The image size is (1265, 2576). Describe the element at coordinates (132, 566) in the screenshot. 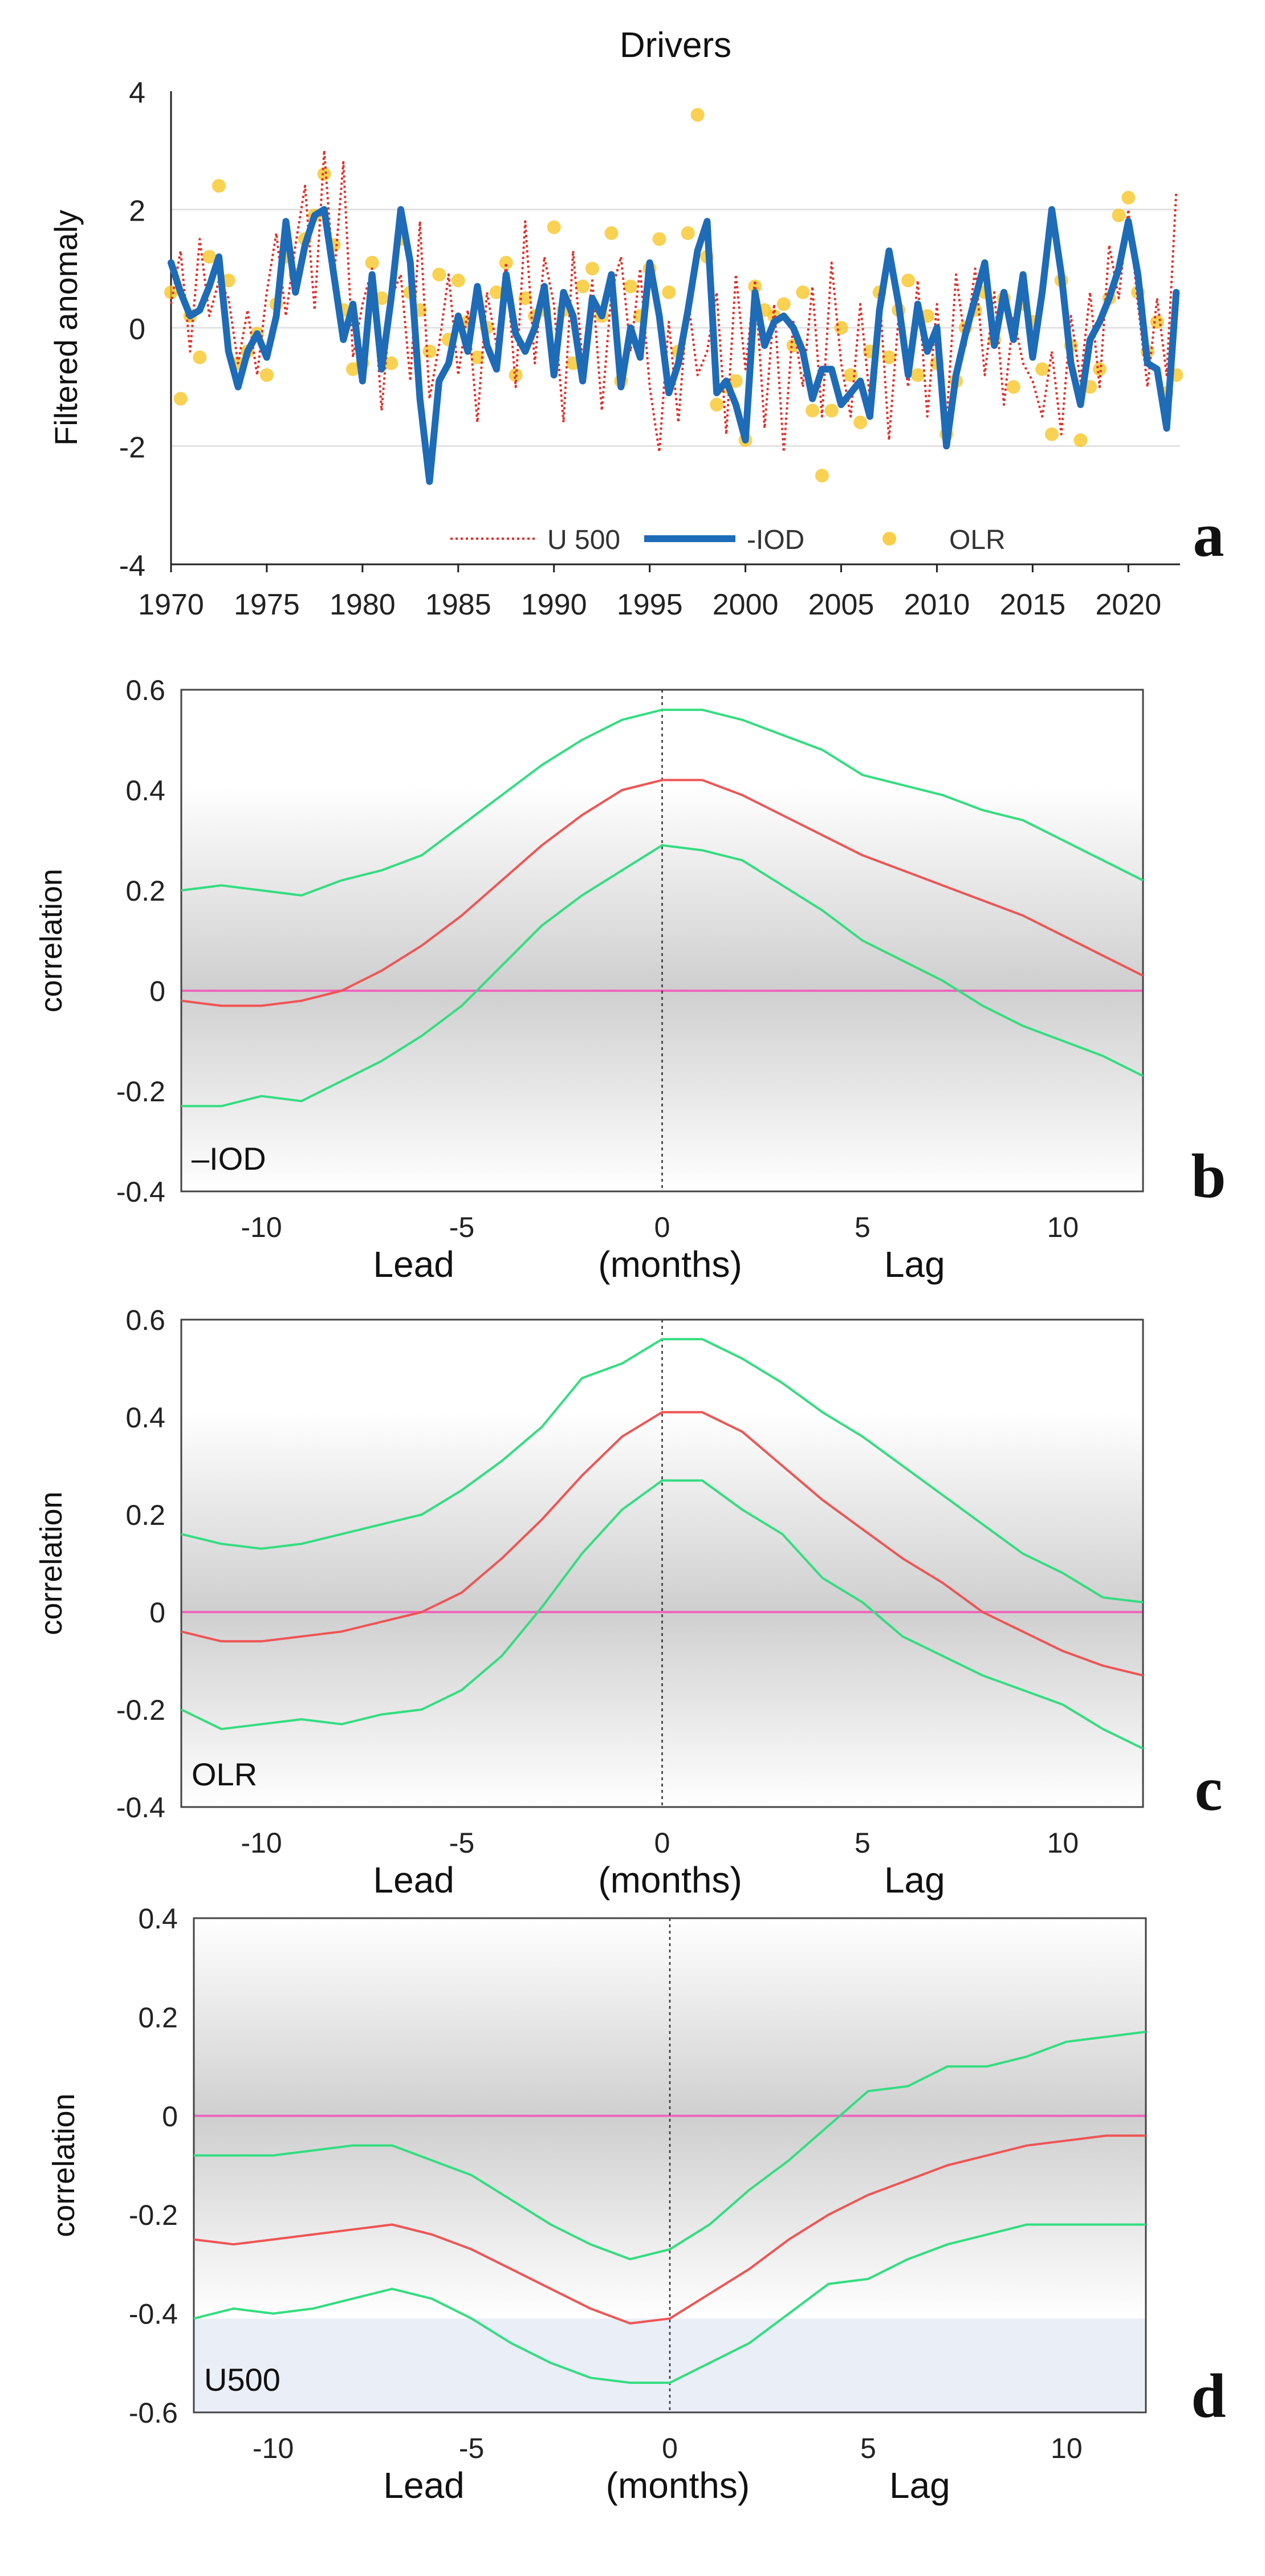

I see `y-tick-label: -4` at that location.